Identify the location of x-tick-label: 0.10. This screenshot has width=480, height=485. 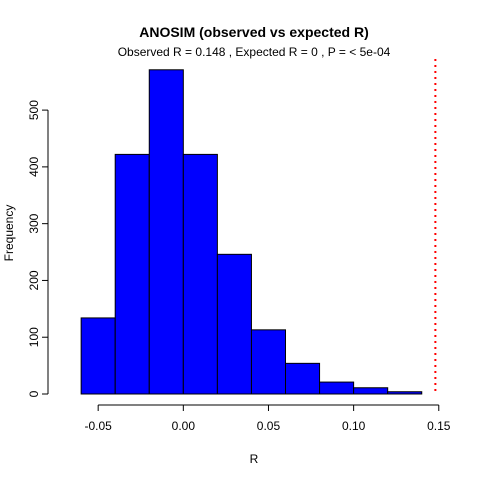
(354, 426).